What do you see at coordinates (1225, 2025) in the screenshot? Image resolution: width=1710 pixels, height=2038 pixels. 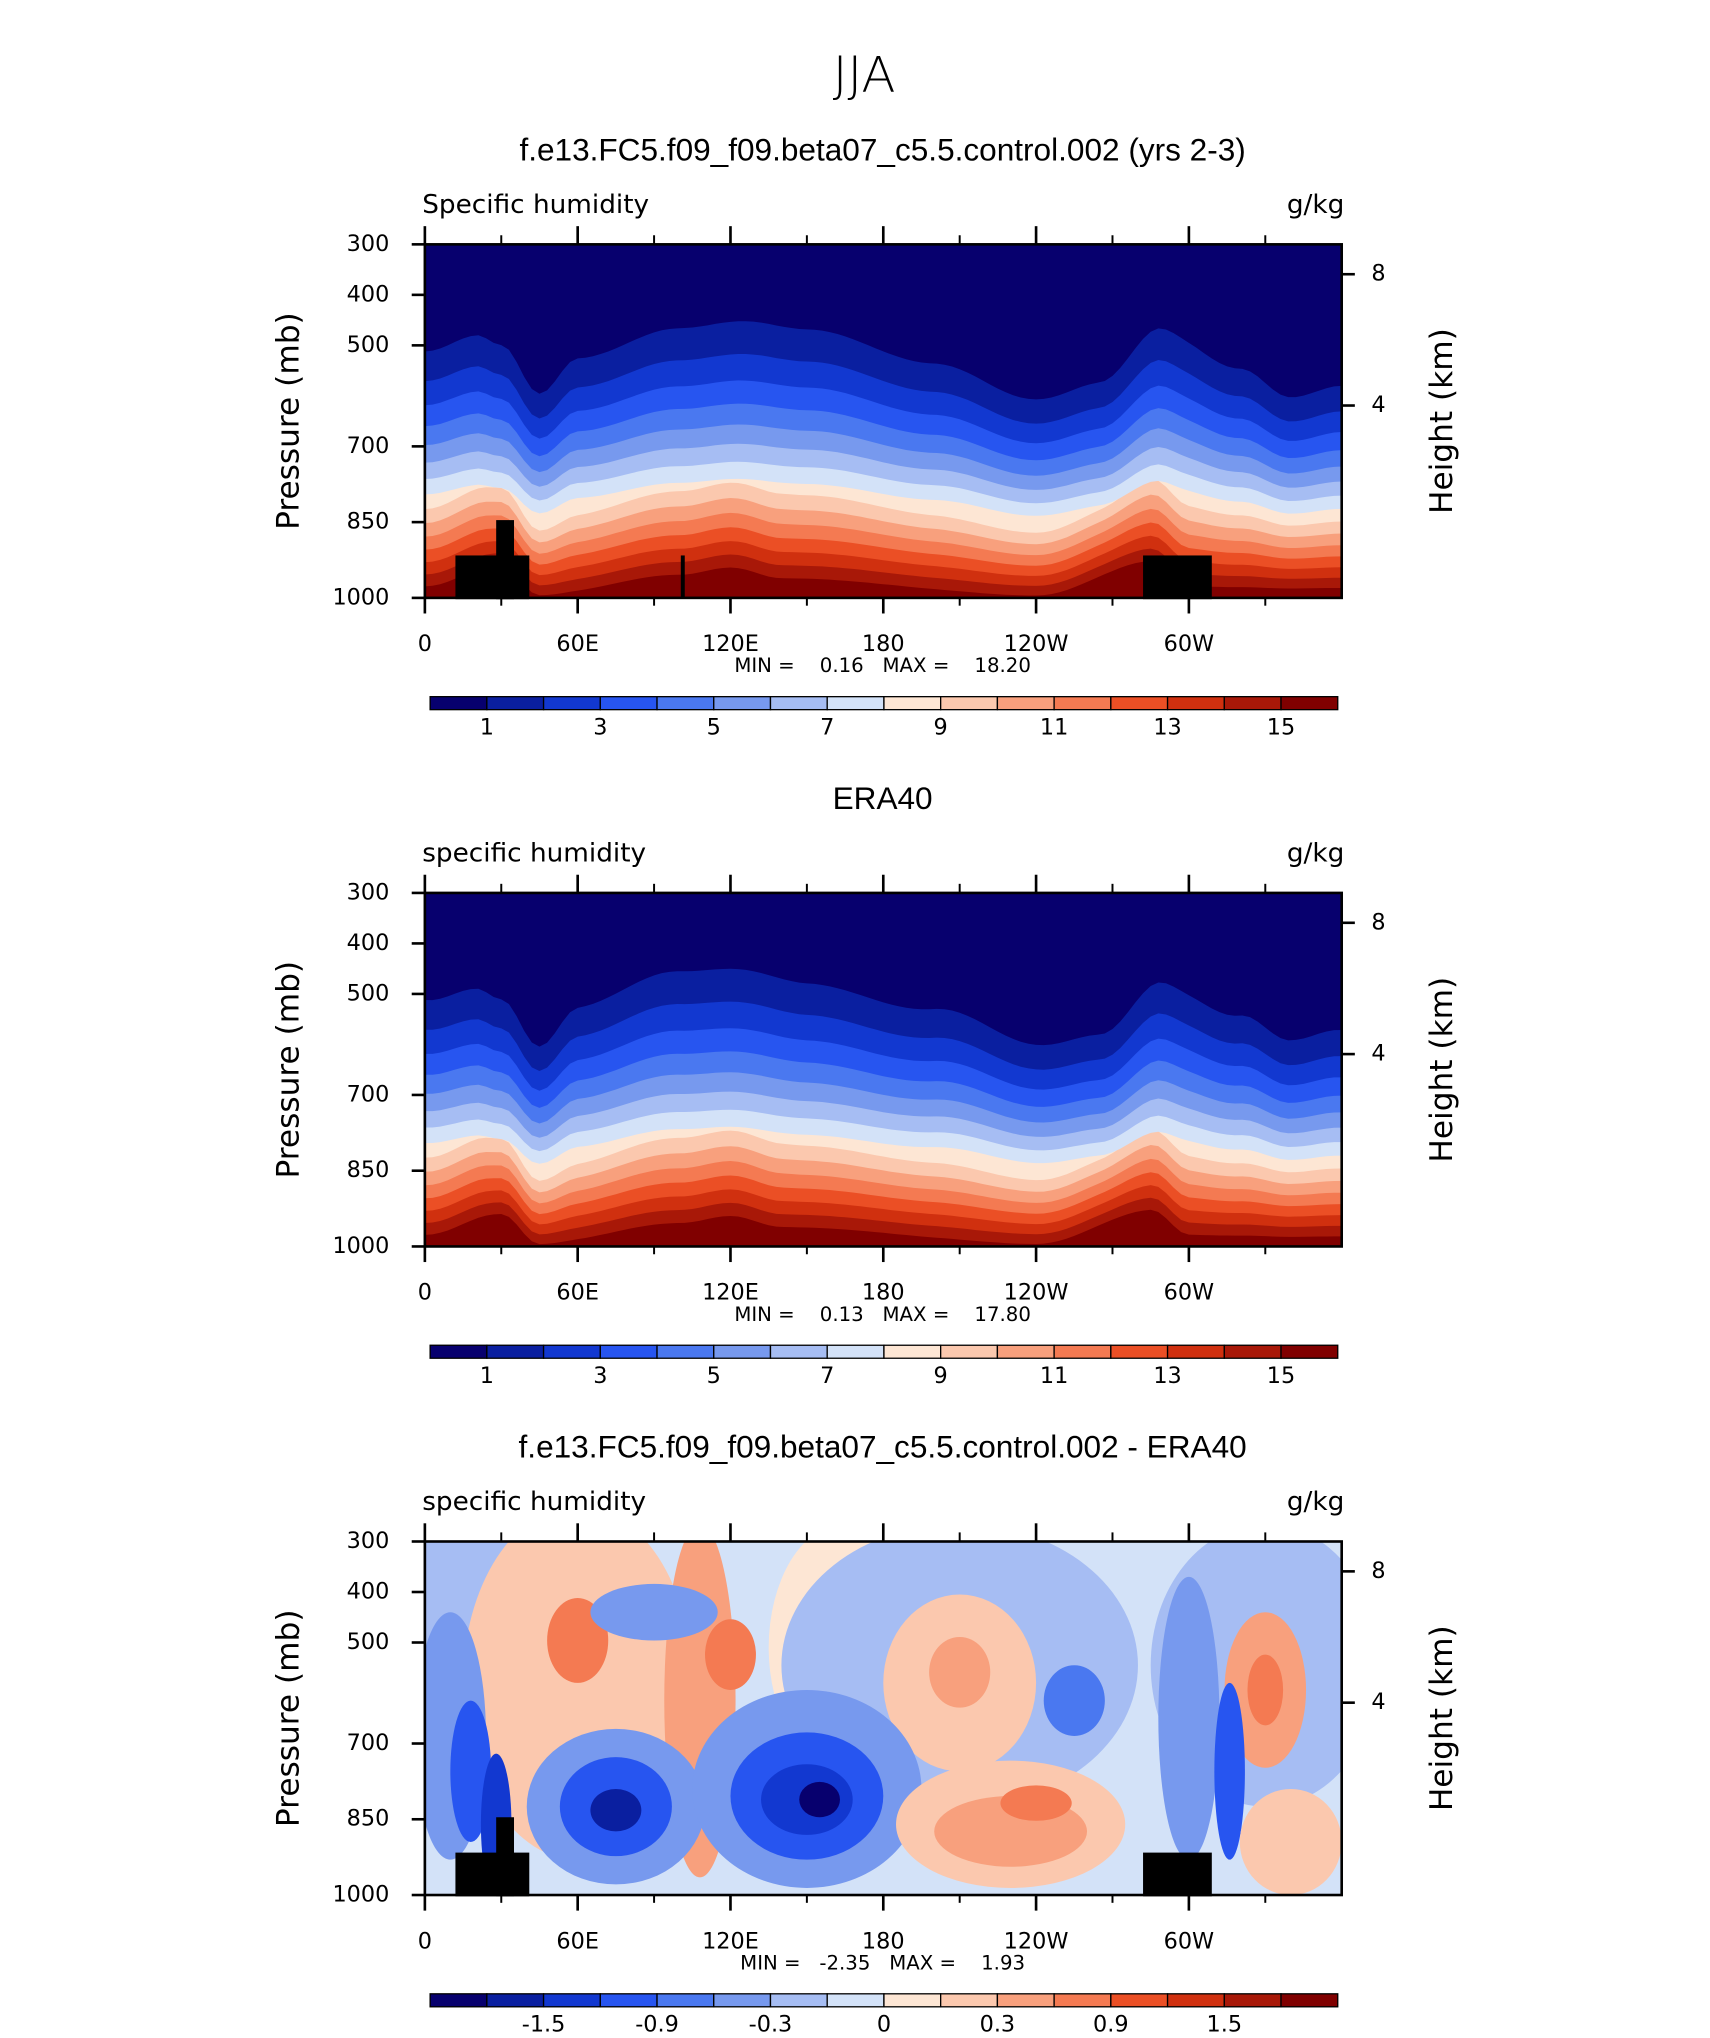 I see `colorbar-label: 1.5` at bounding box center [1225, 2025].